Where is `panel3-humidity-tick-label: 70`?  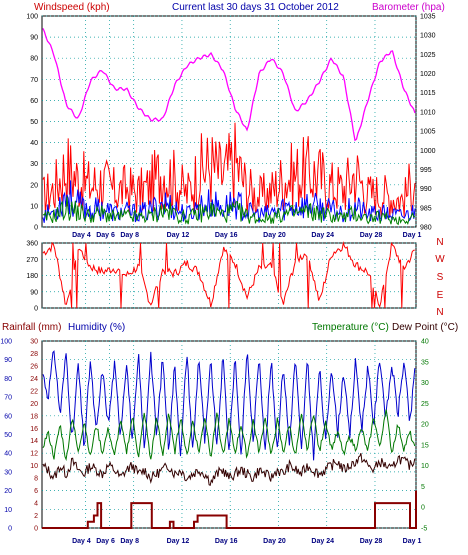 panel3-humidity-tick-label: 70 is located at coordinates (8, 398).